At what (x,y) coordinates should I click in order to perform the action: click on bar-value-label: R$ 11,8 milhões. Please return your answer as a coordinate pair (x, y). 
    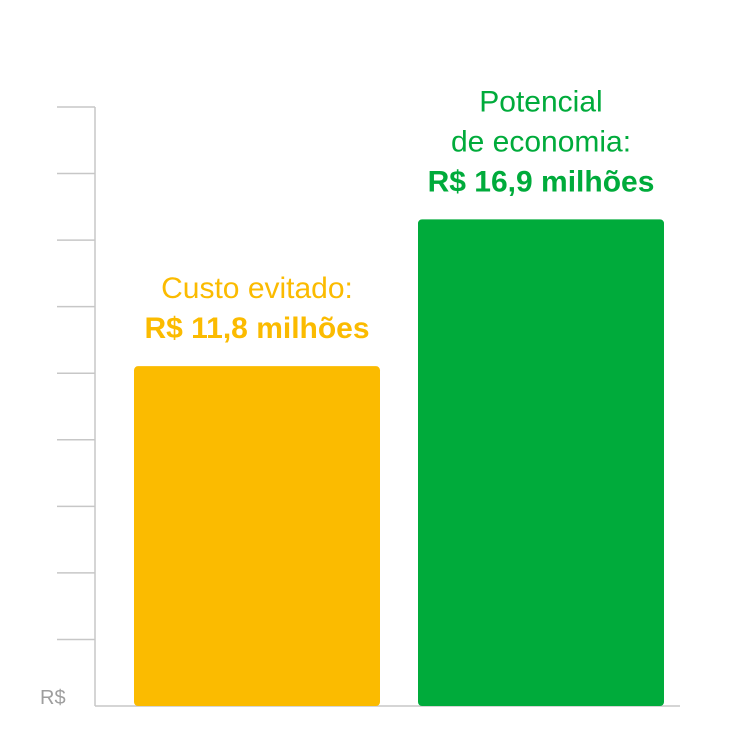
    Looking at the image, I should click on (256, 328).